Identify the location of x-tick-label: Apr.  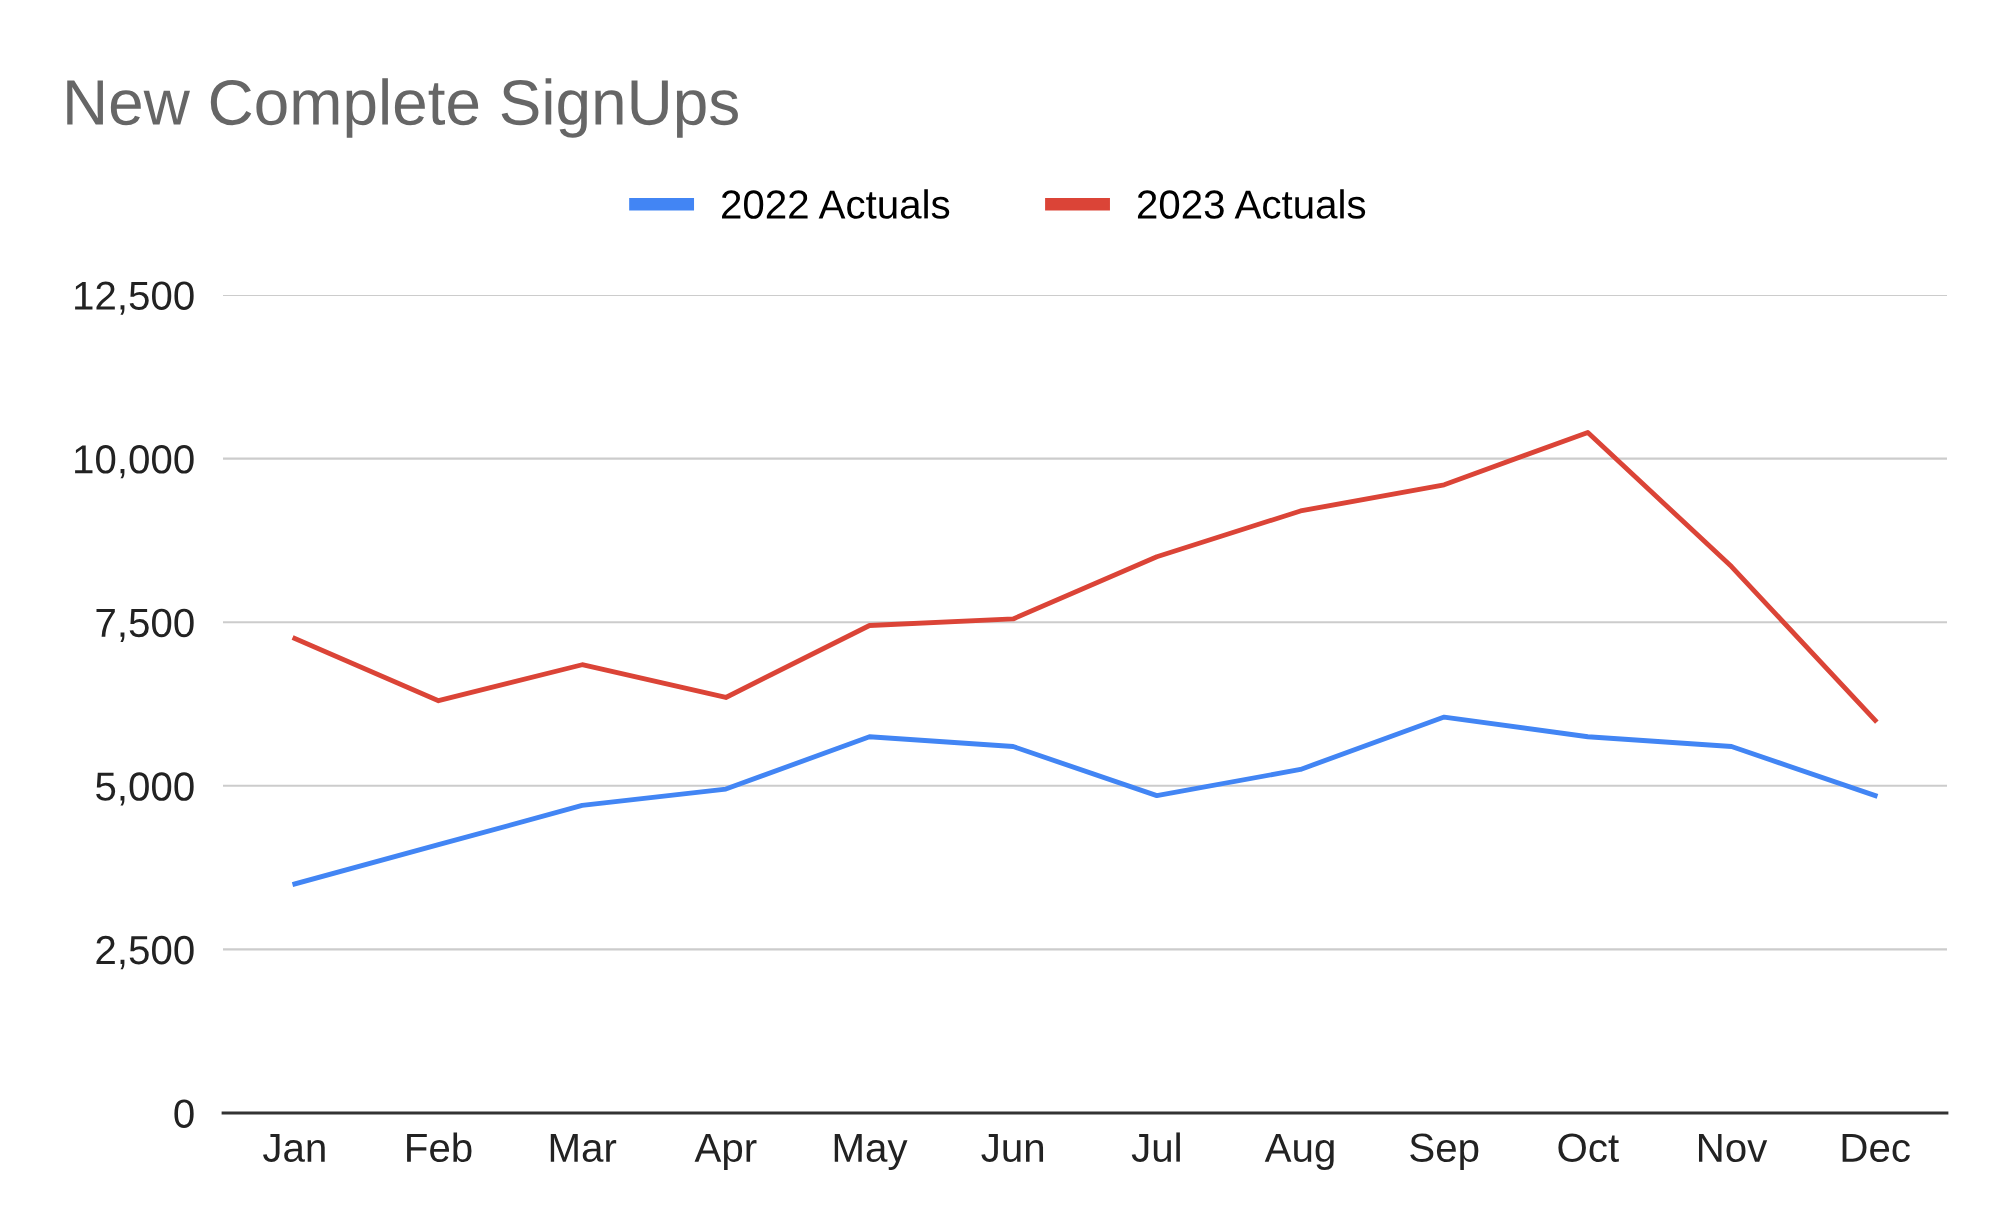
(725, 1151).